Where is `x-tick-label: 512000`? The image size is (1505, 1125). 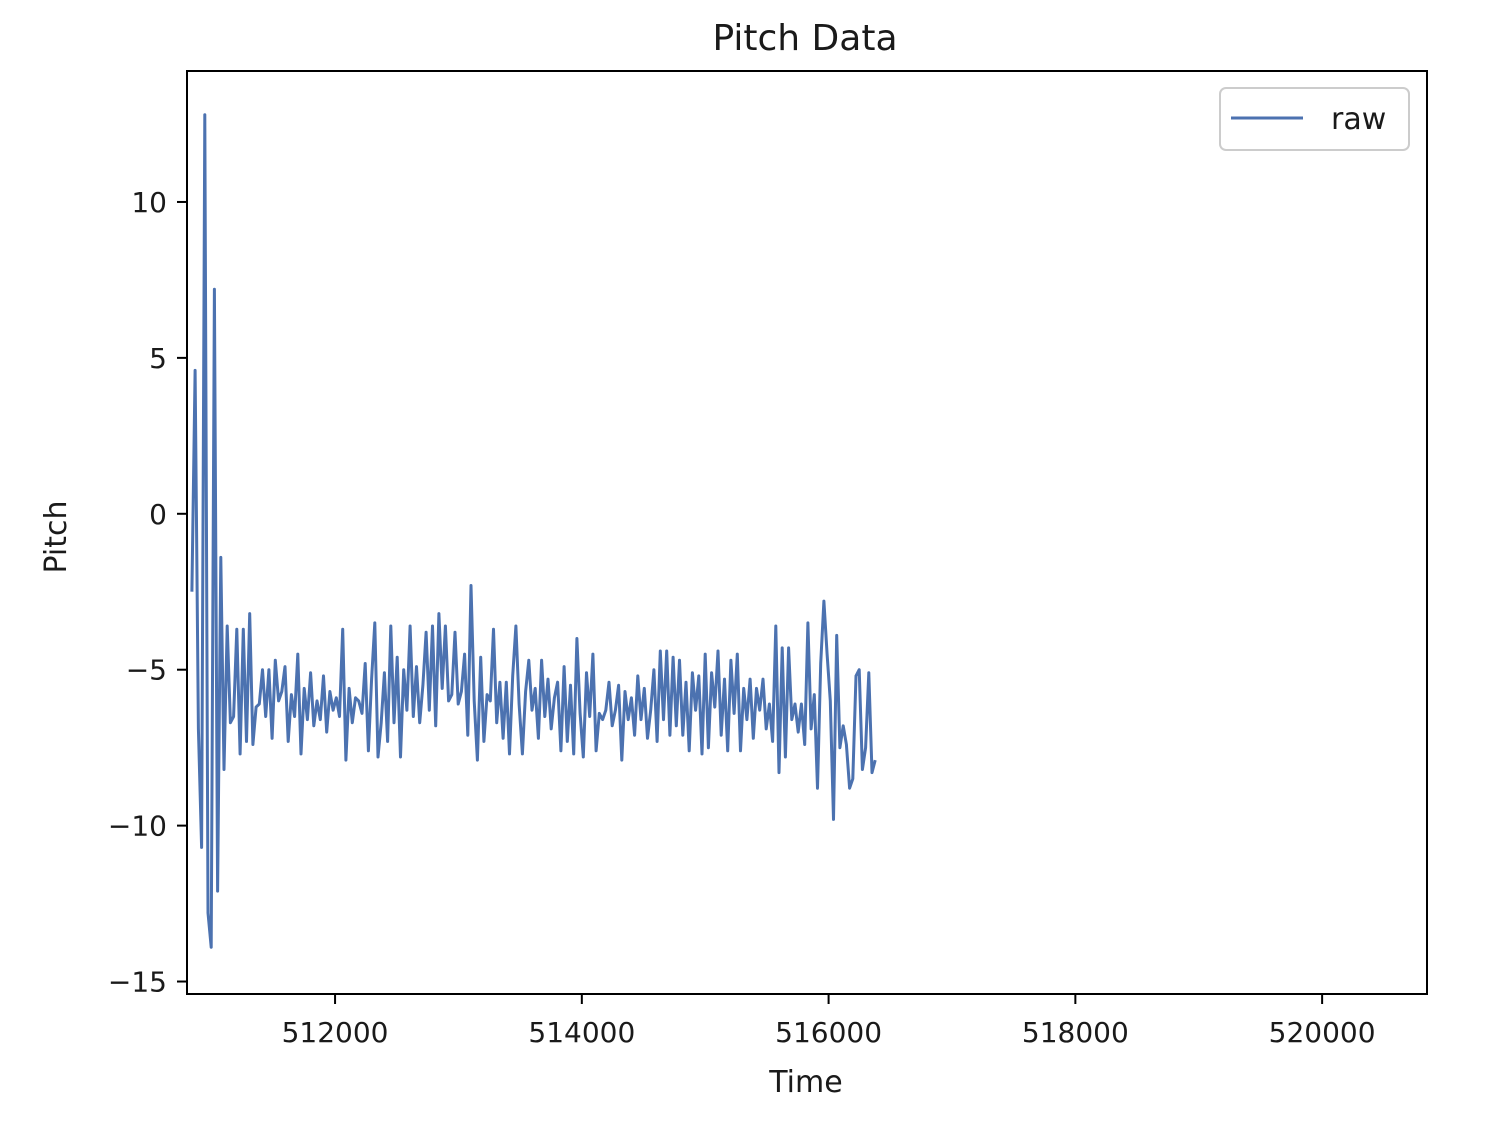
x-tick-label: 512000 is located at coordinates (335, 1032).